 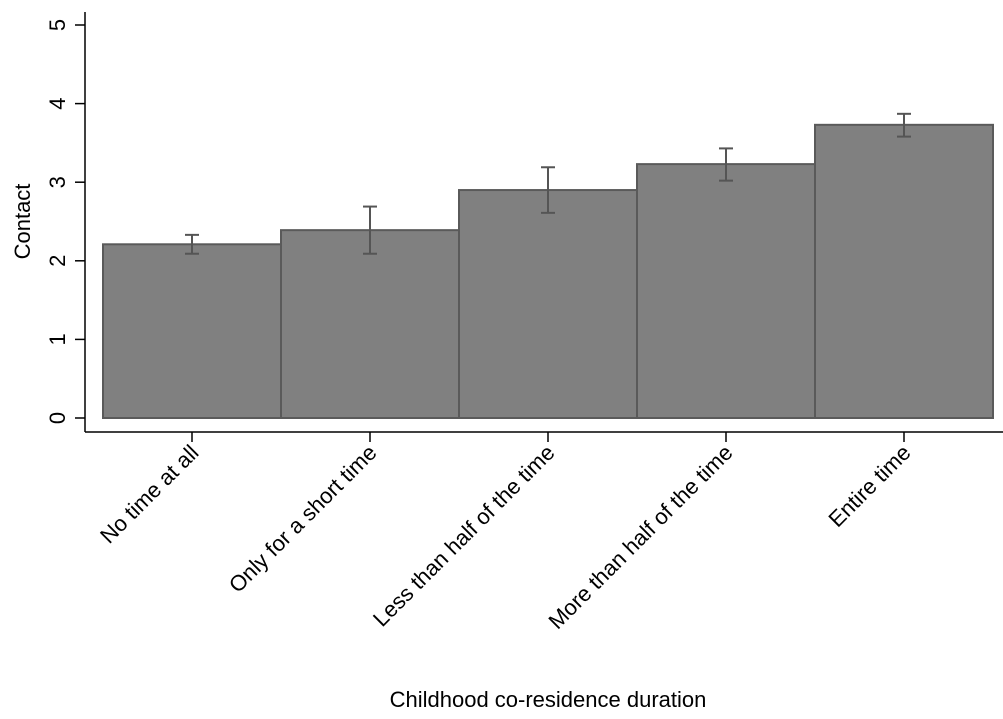 What do you see at coordinates (57, 261) in the screenshot?
I see `y-tick-label: 2` at bounding box center [57, 261].